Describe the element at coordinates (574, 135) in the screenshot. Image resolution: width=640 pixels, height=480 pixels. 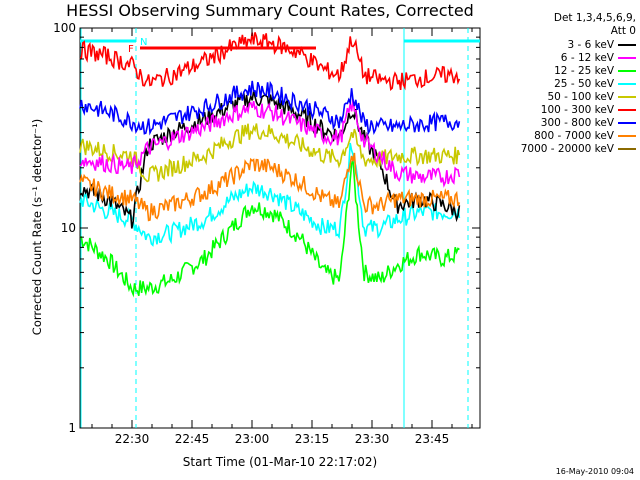
I see `legend-label: 800 - 7000 keV` at that location.